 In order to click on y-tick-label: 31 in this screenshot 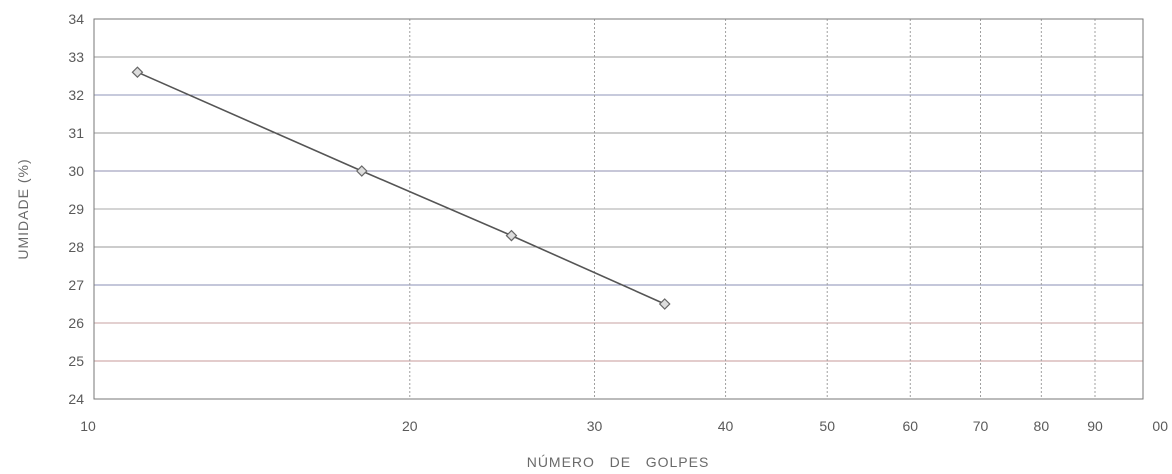, I will do `click(76, 133)`.